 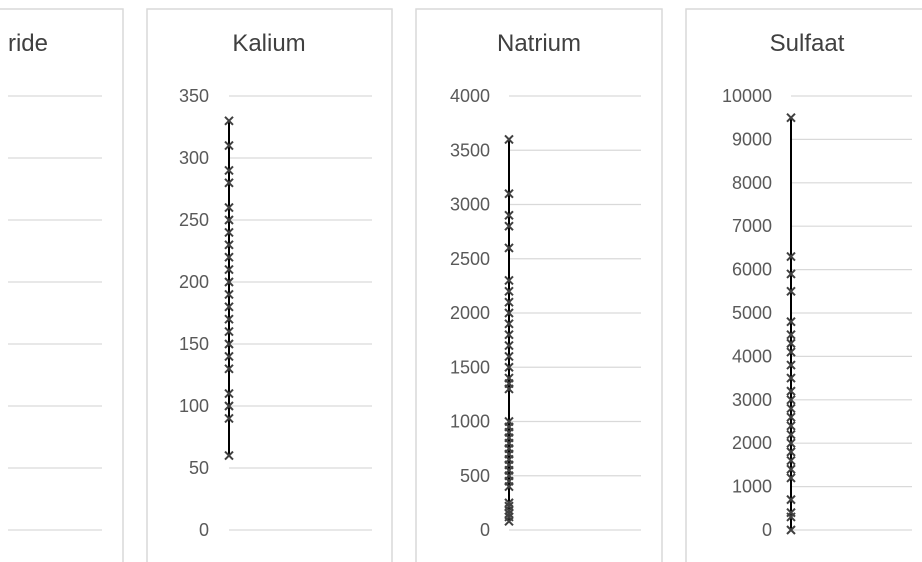 What do you see at coordinates (194, 220) in the screenshot?
I see `y-tick-label: 250` at bounding box center [194, 220].